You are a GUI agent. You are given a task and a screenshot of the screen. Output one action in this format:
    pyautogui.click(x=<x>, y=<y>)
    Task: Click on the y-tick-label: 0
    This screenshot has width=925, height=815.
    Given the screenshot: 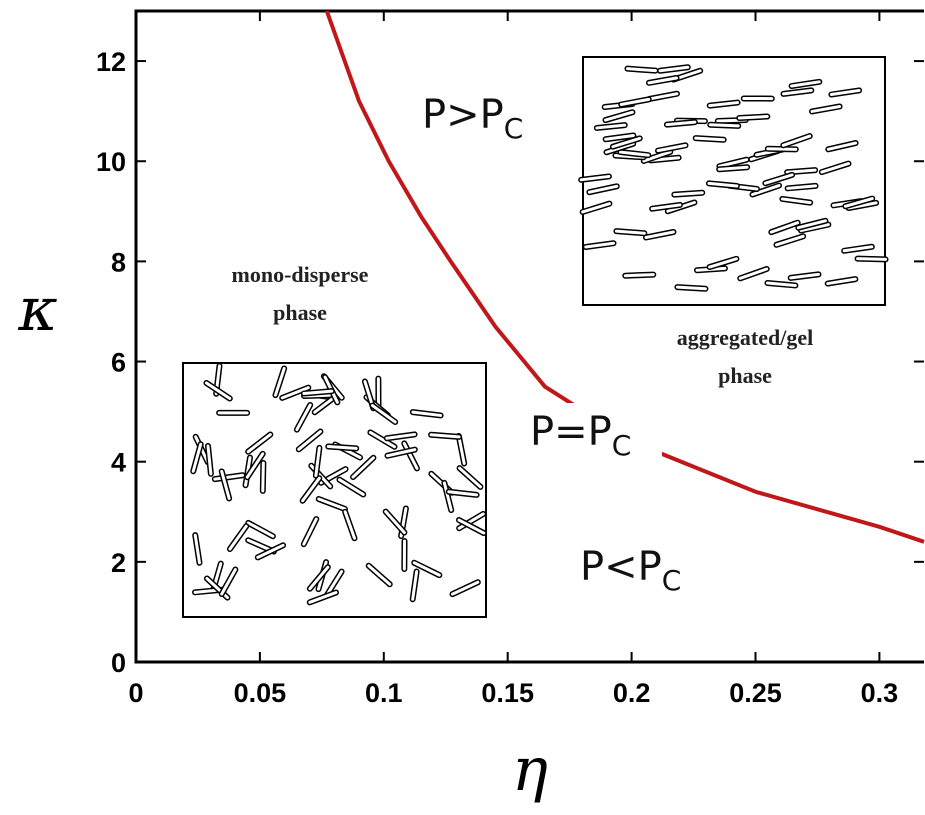 What is the action you would take?
    pyautogui.click(x=118, y=663)
    